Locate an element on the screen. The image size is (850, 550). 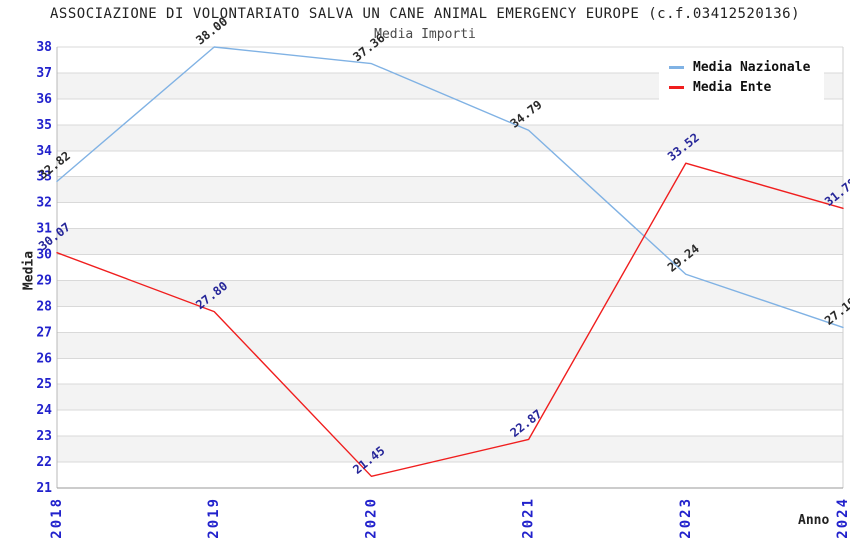
y-tick-label: 32 is located at coordinates (44, 203).